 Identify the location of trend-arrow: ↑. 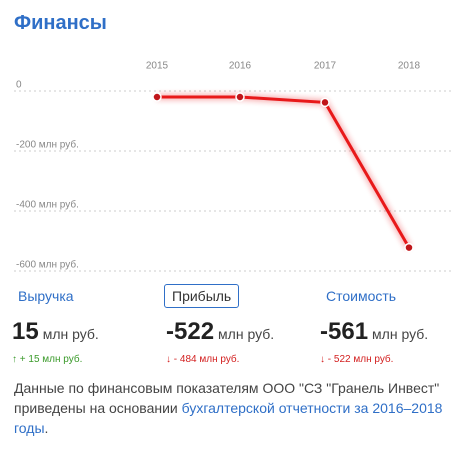
(16, 359).